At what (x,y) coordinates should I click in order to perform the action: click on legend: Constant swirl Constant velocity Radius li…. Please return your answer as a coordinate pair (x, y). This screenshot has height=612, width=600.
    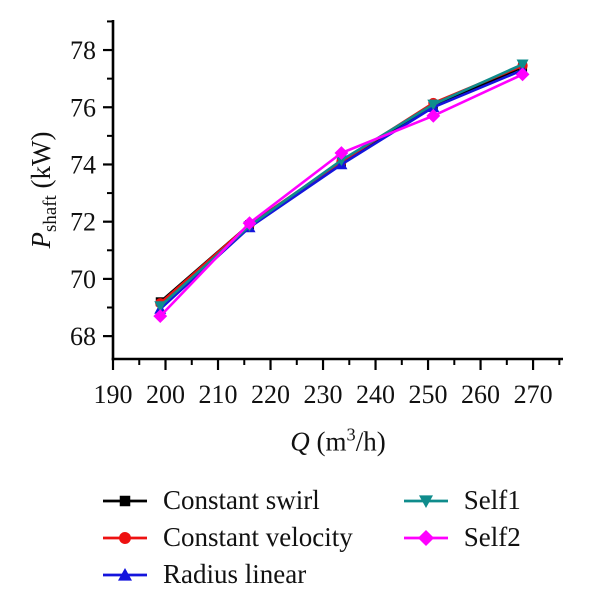
    Looking at the image, I should click on (311, 537).